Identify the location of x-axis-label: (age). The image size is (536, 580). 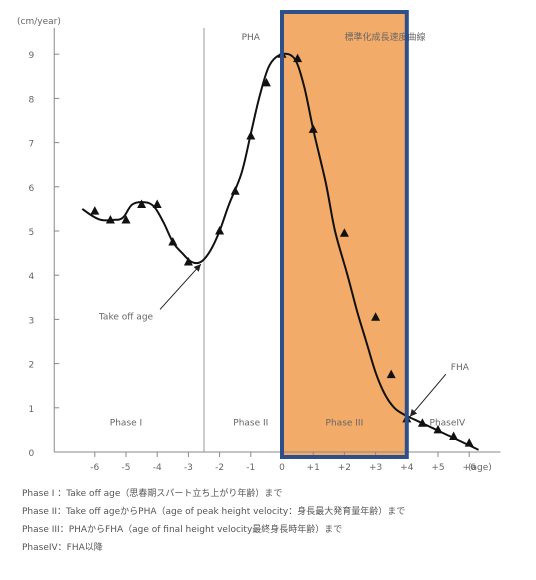
(480, 468).